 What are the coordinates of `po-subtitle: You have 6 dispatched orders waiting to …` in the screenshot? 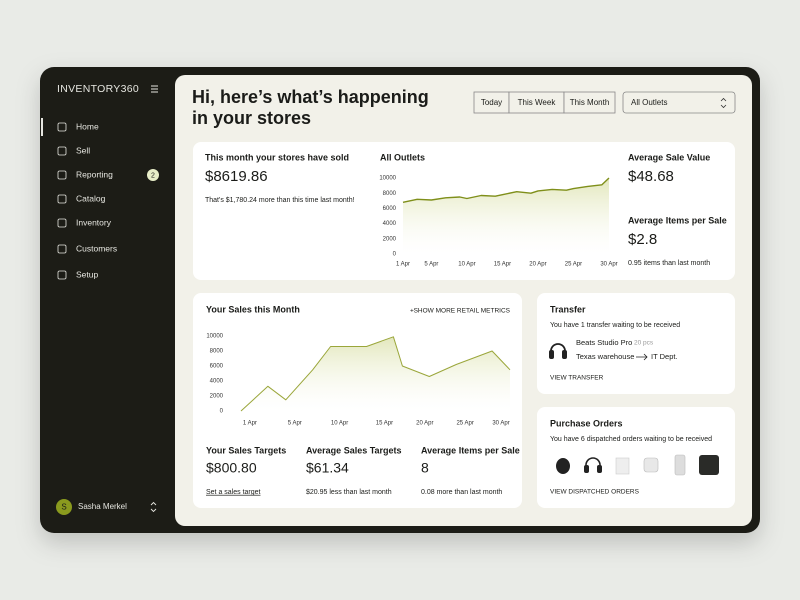 It's located at (631, 439).